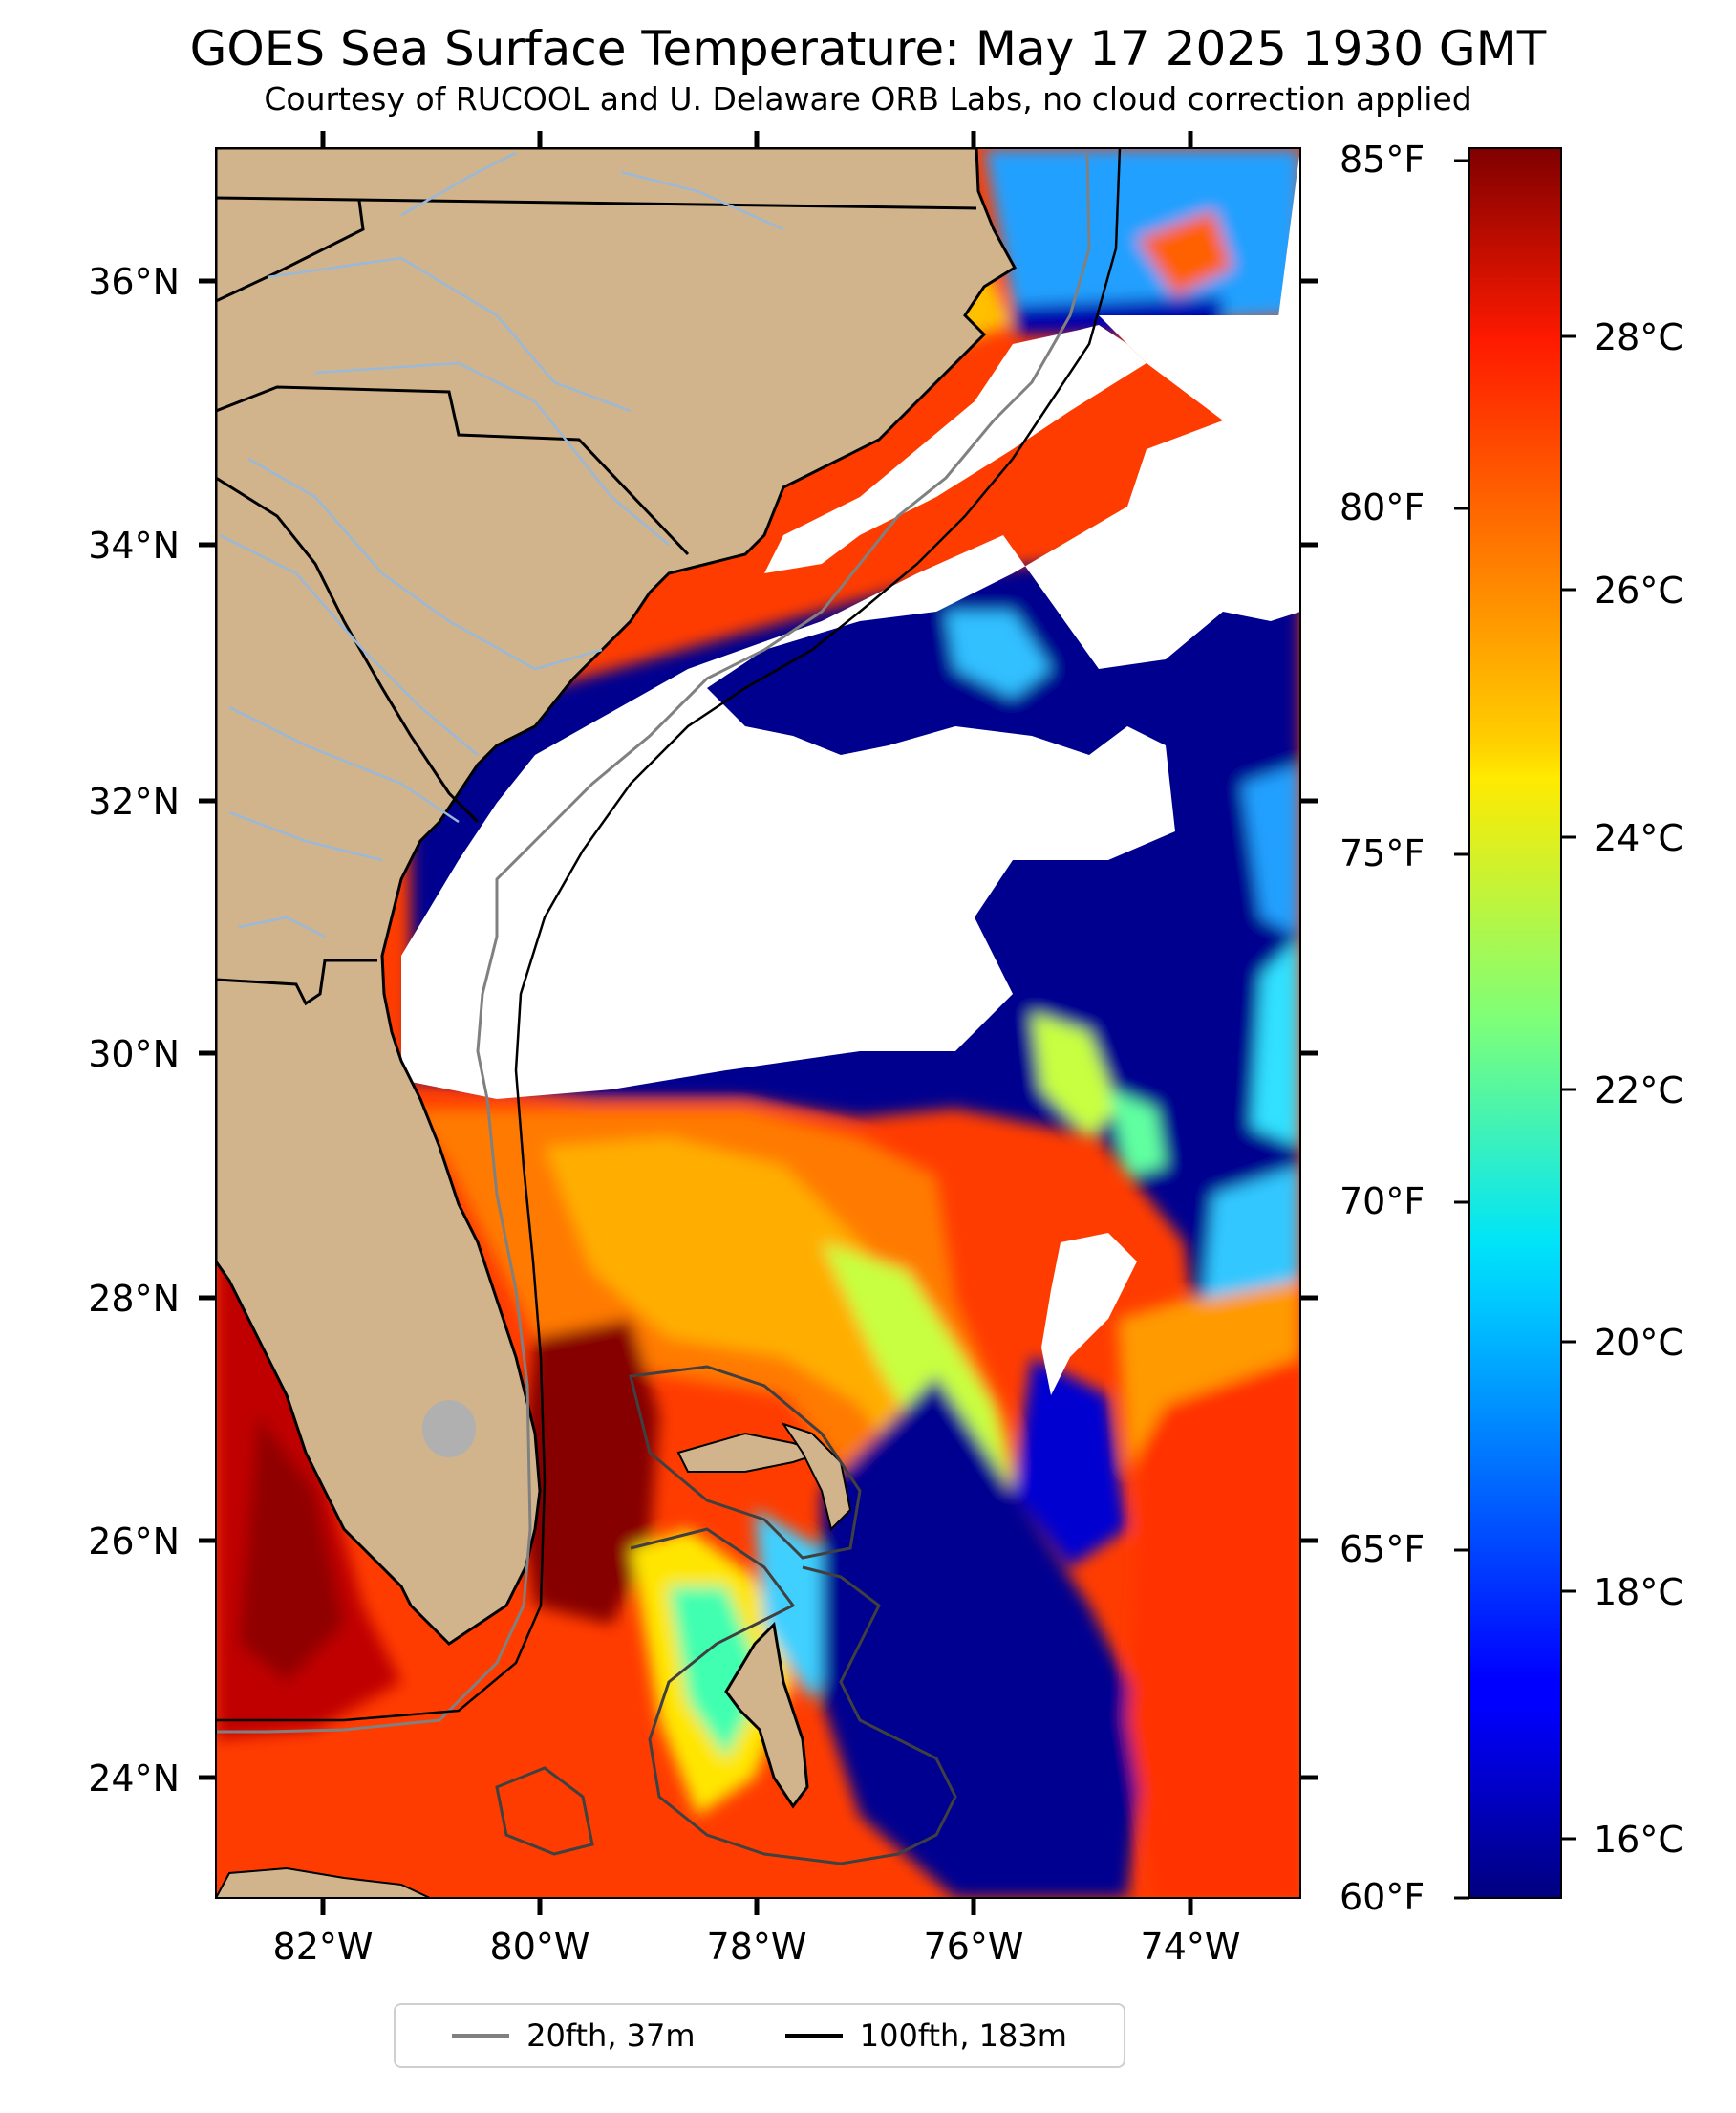  I want to click on lat-label-24: 24°N, so click(134, 1778).